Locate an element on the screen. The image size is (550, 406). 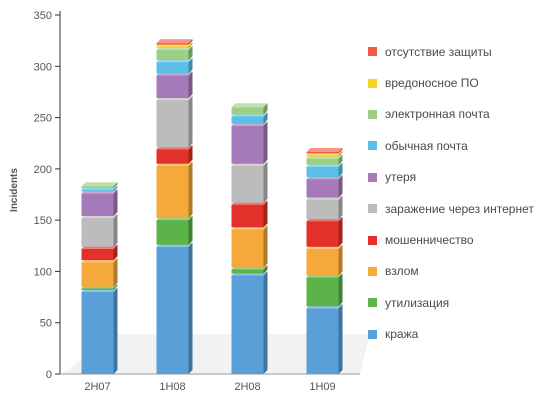
legend-label: утеря is located at coordinates (401, 177).